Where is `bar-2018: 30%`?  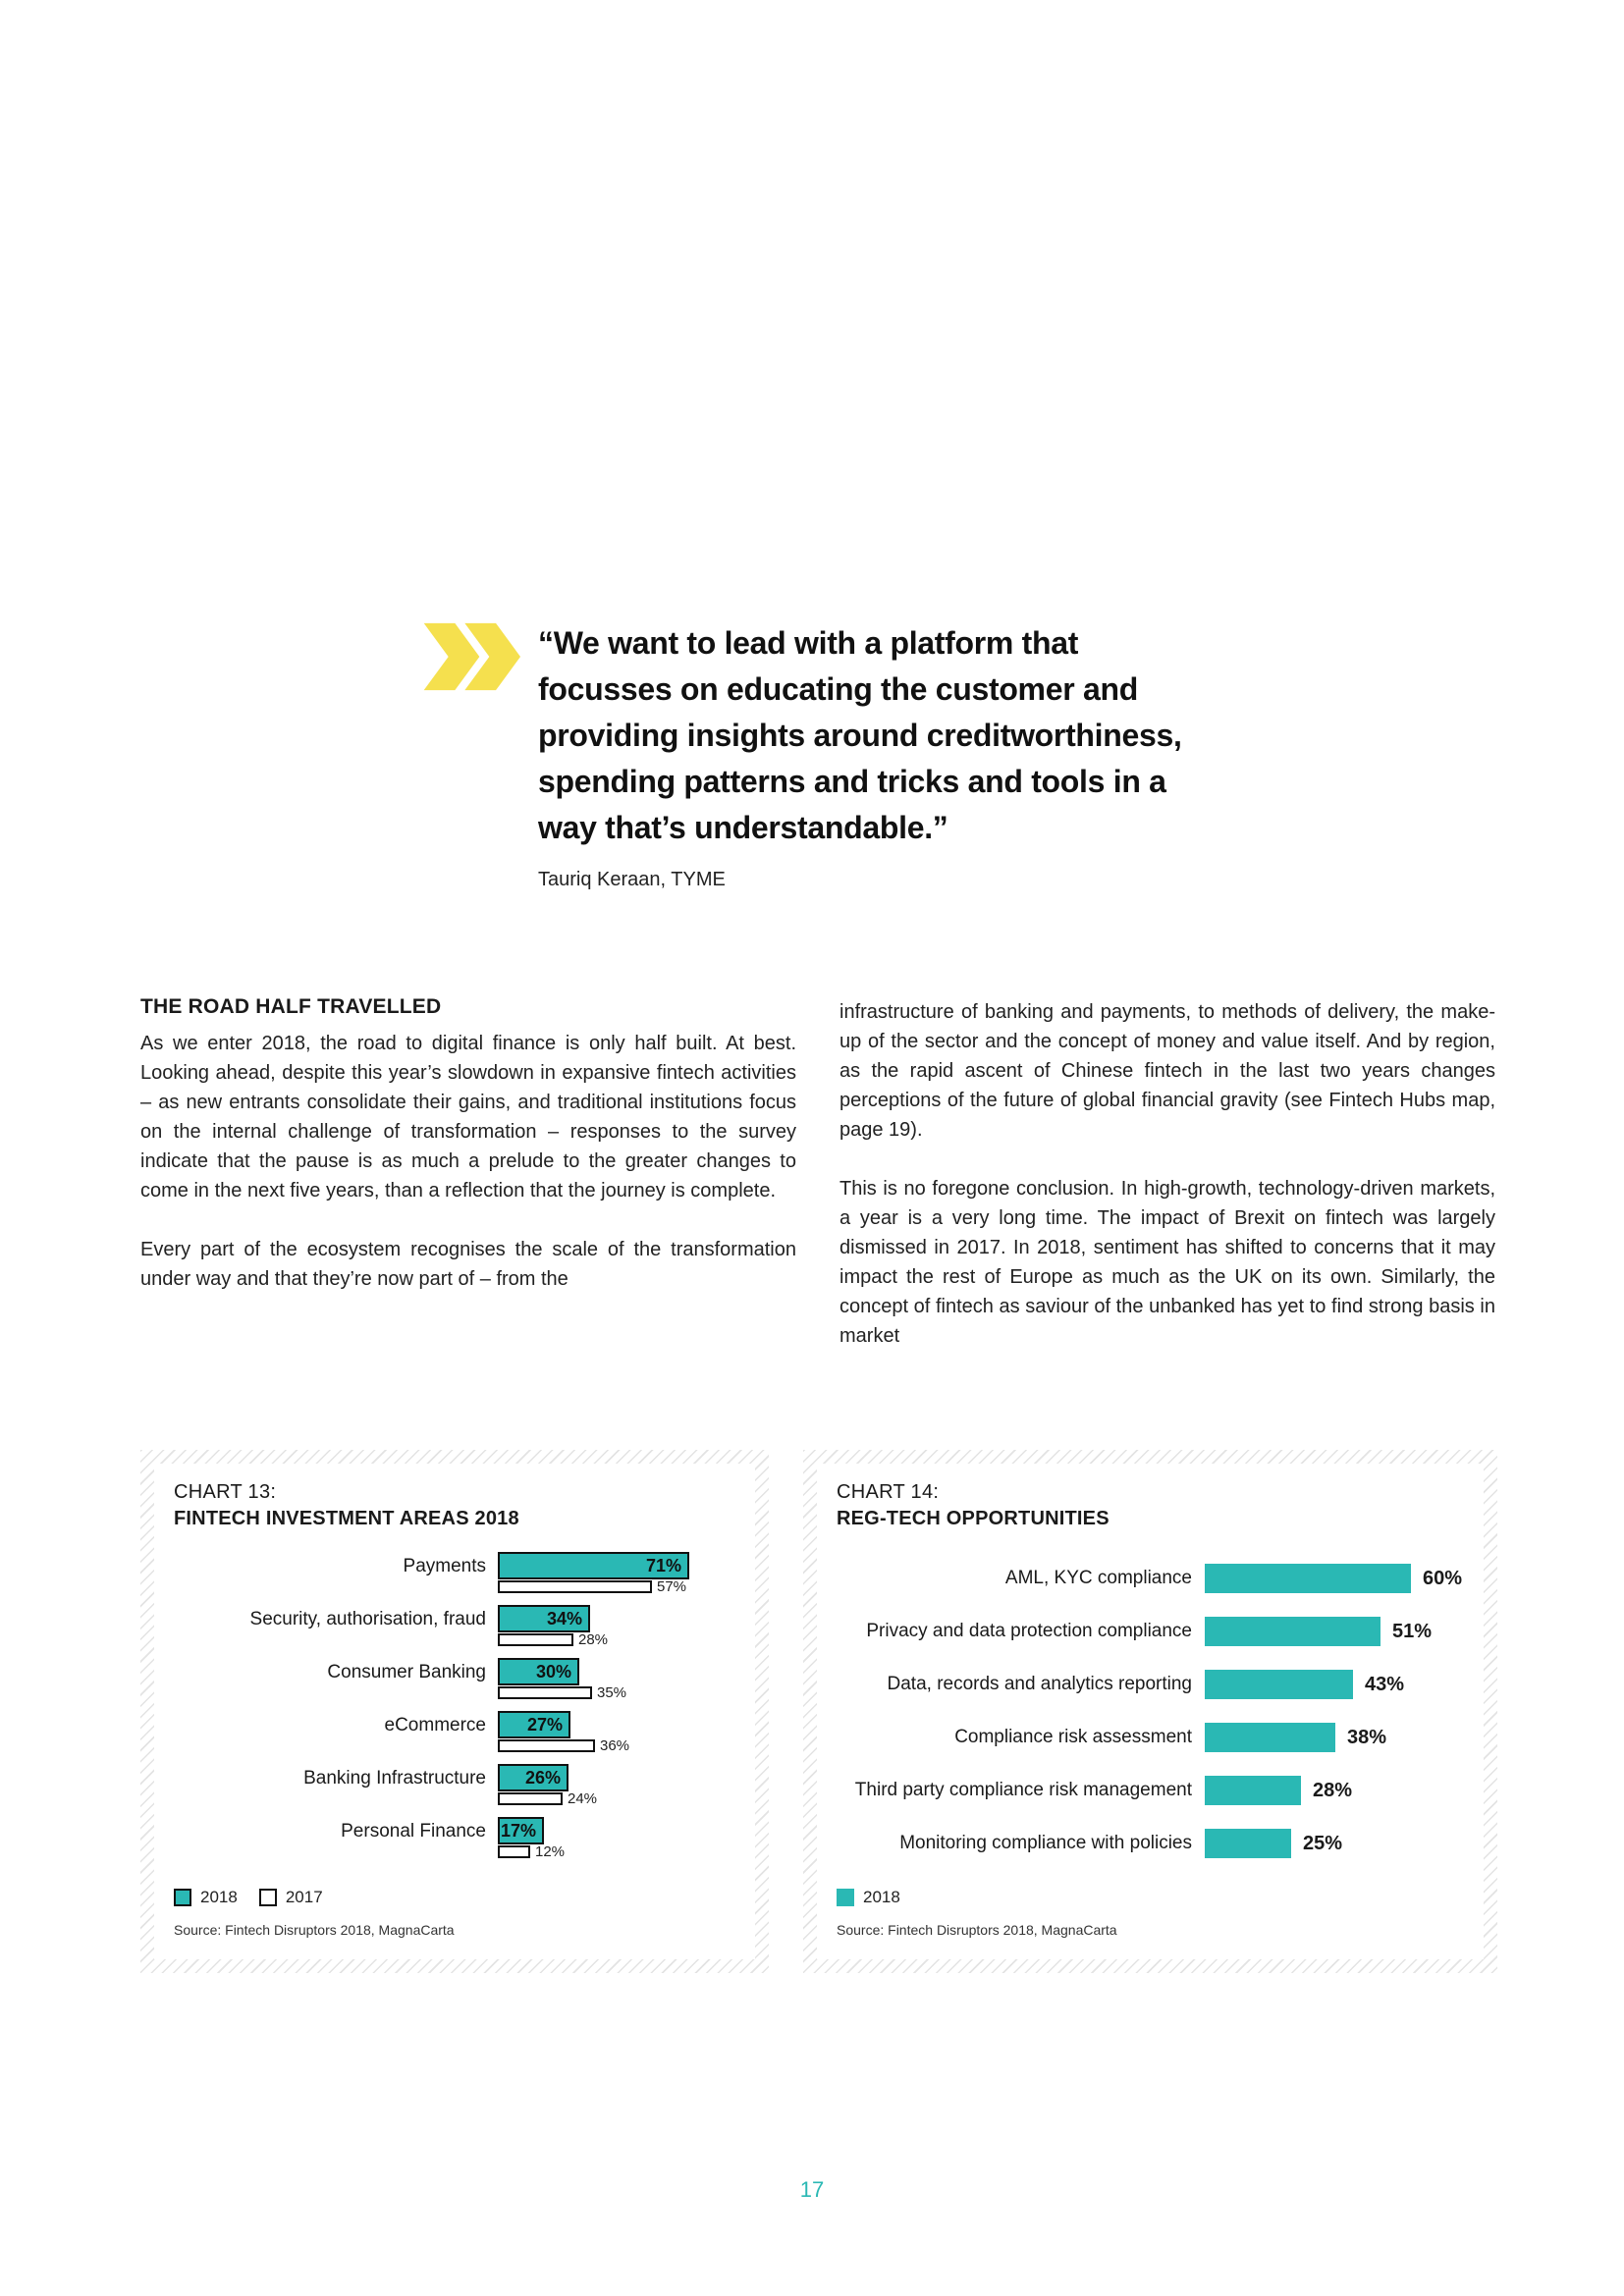 bar-2018: 30% is located at coordinates (538, 1671).